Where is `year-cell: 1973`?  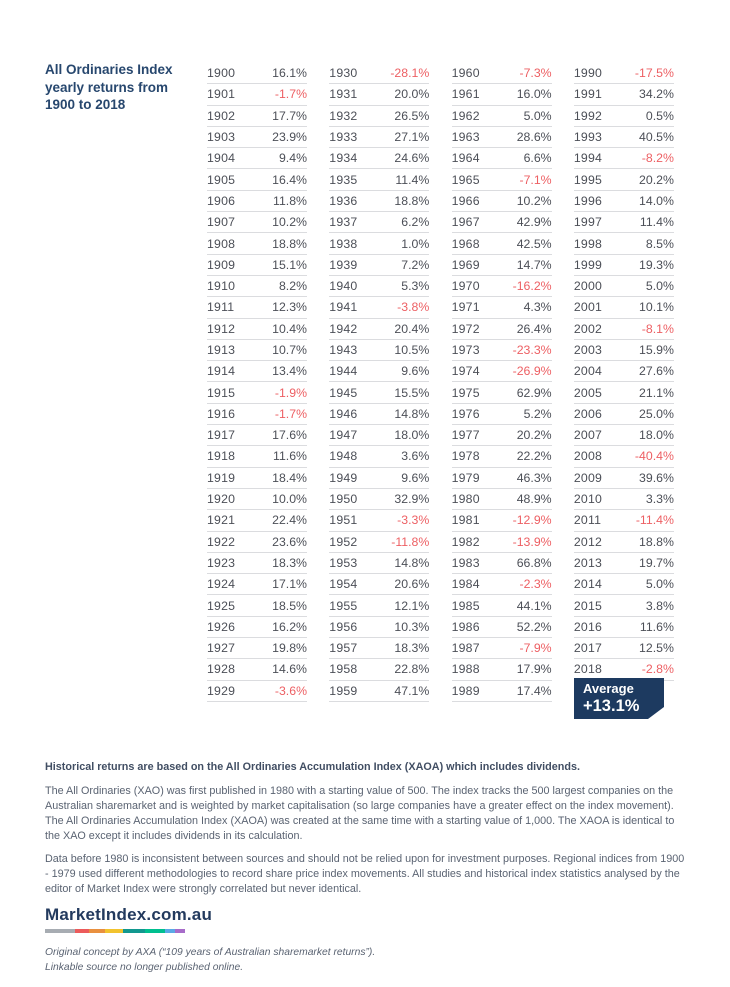
year-cell: 1973 is located at coordinates (465, 350).